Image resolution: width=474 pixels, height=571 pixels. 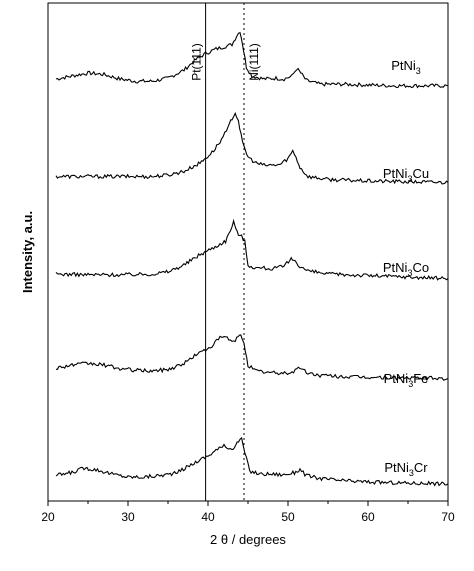 I want to click on reference-line-label: Pt(111), so click(x=197, y=62).